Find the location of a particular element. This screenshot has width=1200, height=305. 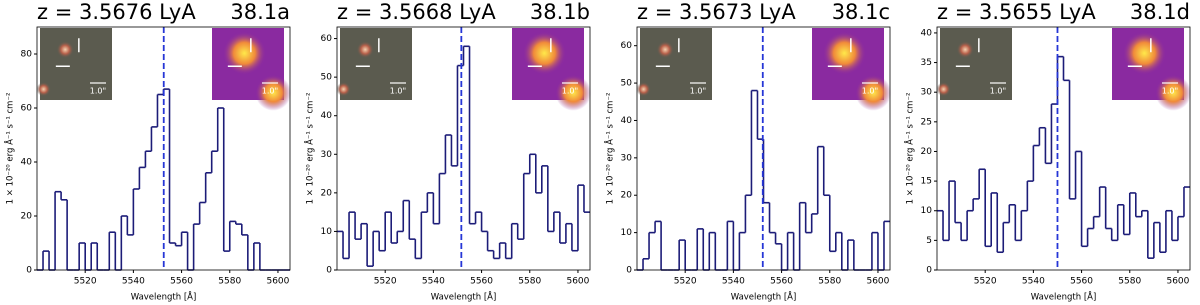

panel-label: 38.1b is located at coordinates (560, 12).